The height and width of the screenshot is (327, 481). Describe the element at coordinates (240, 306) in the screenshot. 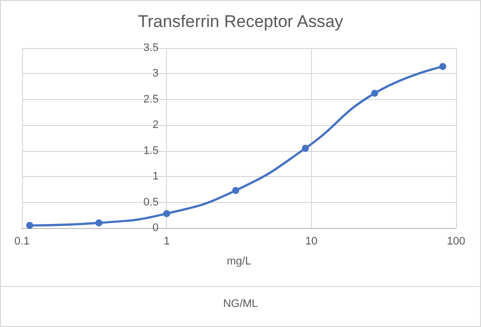

I see `text: NG/ML` at that location.